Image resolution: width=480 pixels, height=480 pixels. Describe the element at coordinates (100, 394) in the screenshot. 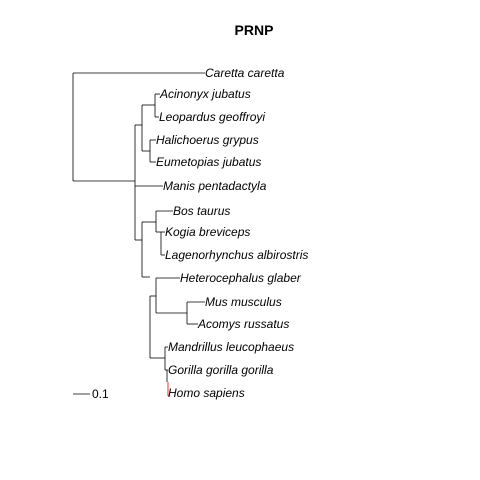

I see `scale-bar-label: 0.1` at that location.